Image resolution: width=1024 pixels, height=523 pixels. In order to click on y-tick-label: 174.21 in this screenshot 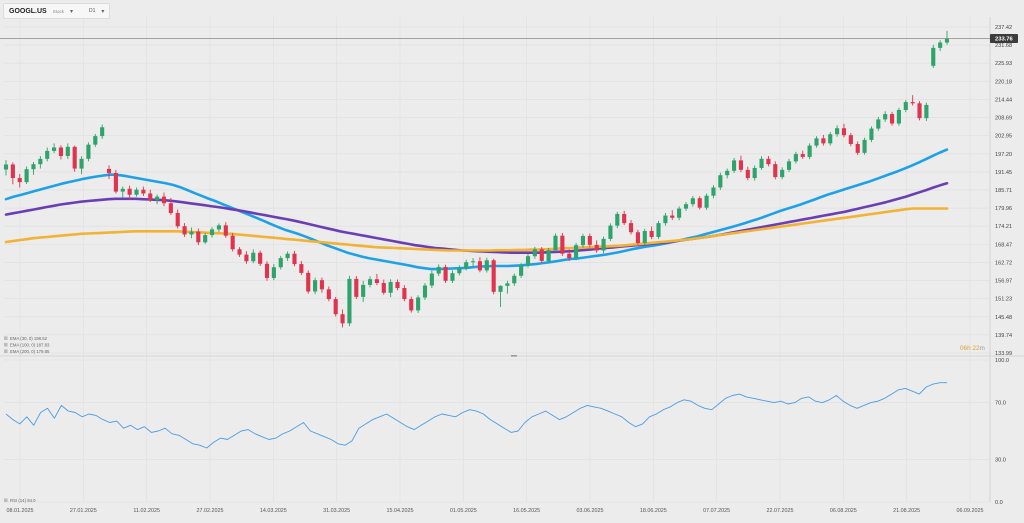, I will do `click(1003, 227)`.